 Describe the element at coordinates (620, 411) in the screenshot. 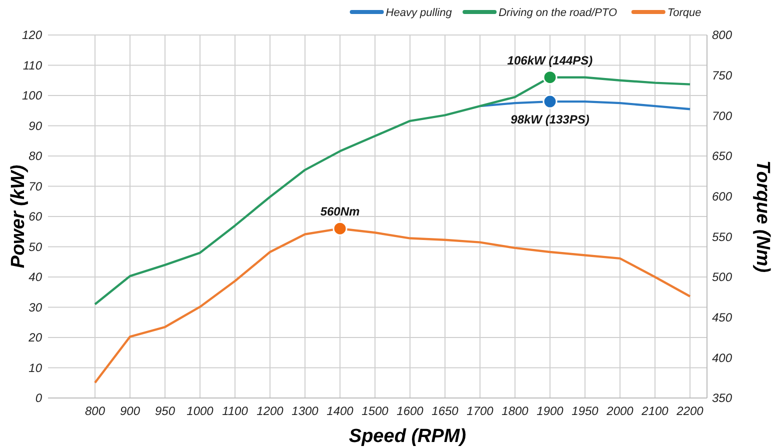

I see `x-tick-label: 2000` at that location.